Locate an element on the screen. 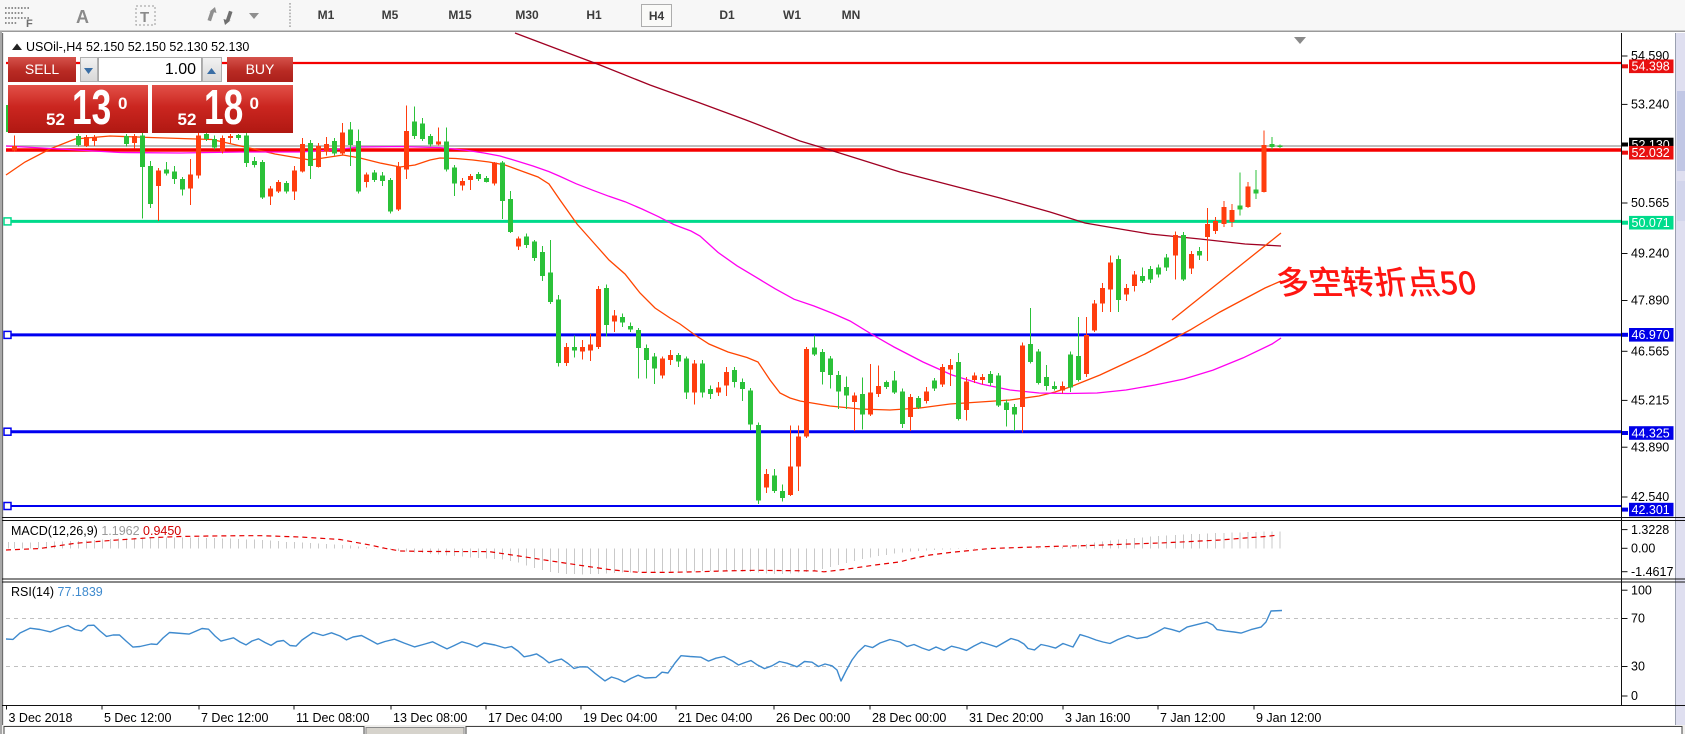 Image resolution: width=1685 pixels, height=739 pixels. svg-text: 46.970 is located at coordinates (1651, 335).